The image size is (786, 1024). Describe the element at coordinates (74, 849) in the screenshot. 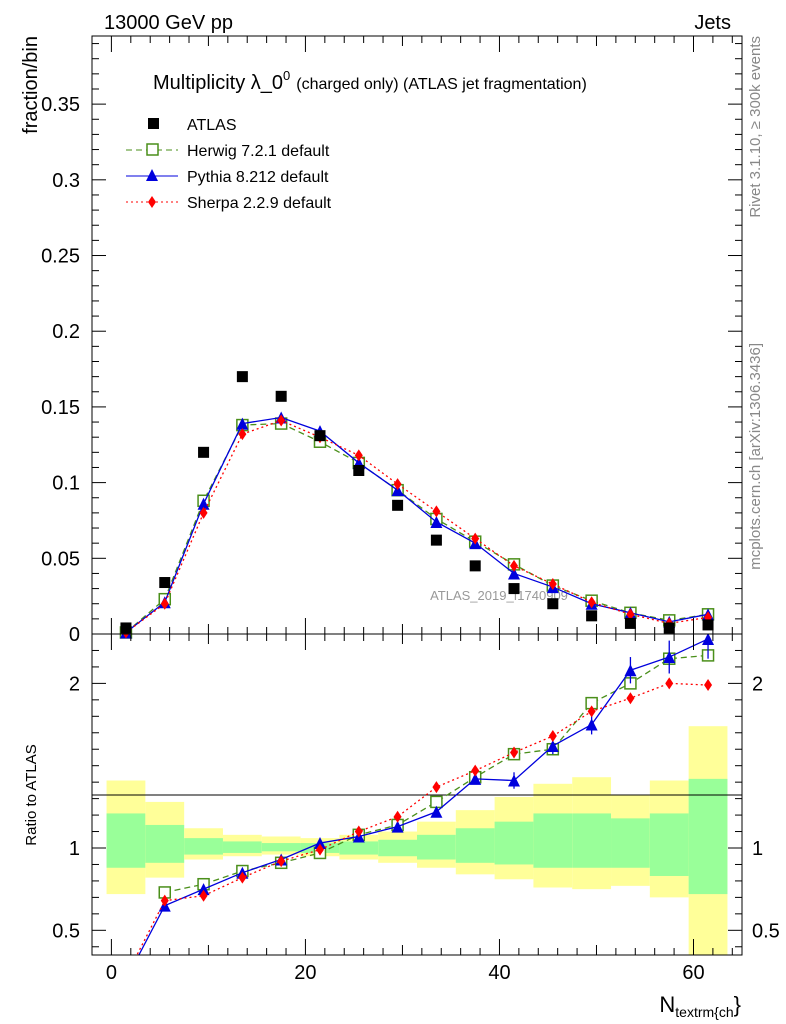

I see `ratio-tick-label: 1` at that location.